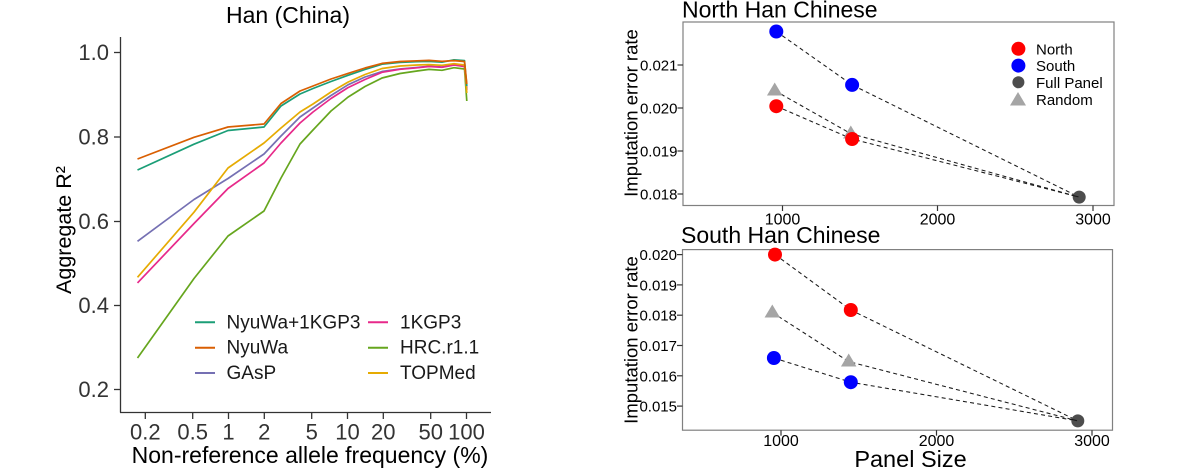 The image size is (1200, 475). I want to click on svg-text: 50, so click(430, 432).